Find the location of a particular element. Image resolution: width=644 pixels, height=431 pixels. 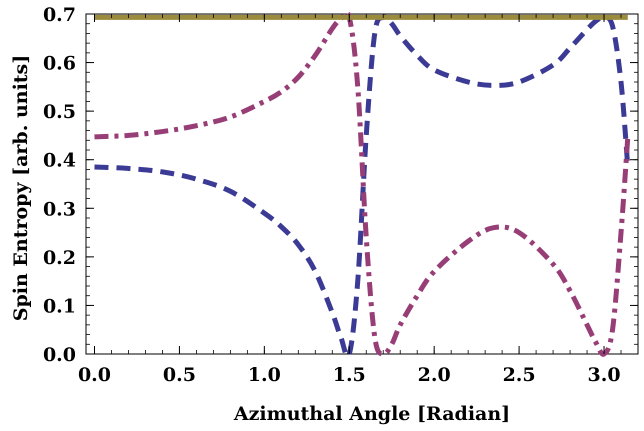

x-tick-label: 1.5 is located at coordinates (349, 375).